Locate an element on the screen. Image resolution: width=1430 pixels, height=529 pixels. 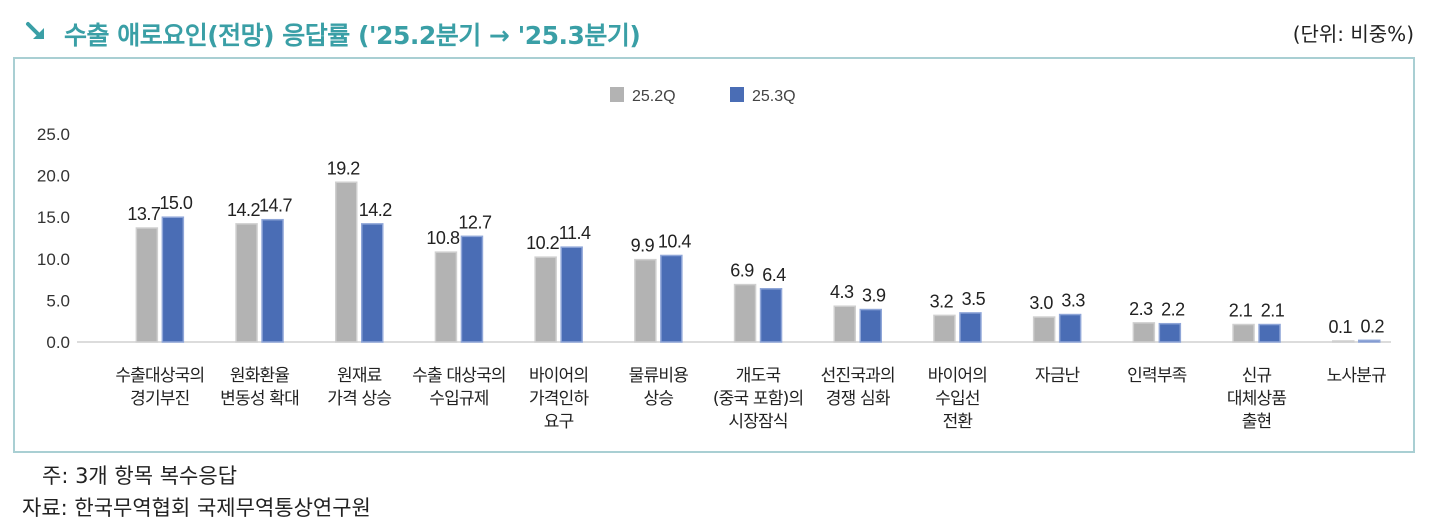
bar-25.3Q-2 is located at coordinates (372, 283).